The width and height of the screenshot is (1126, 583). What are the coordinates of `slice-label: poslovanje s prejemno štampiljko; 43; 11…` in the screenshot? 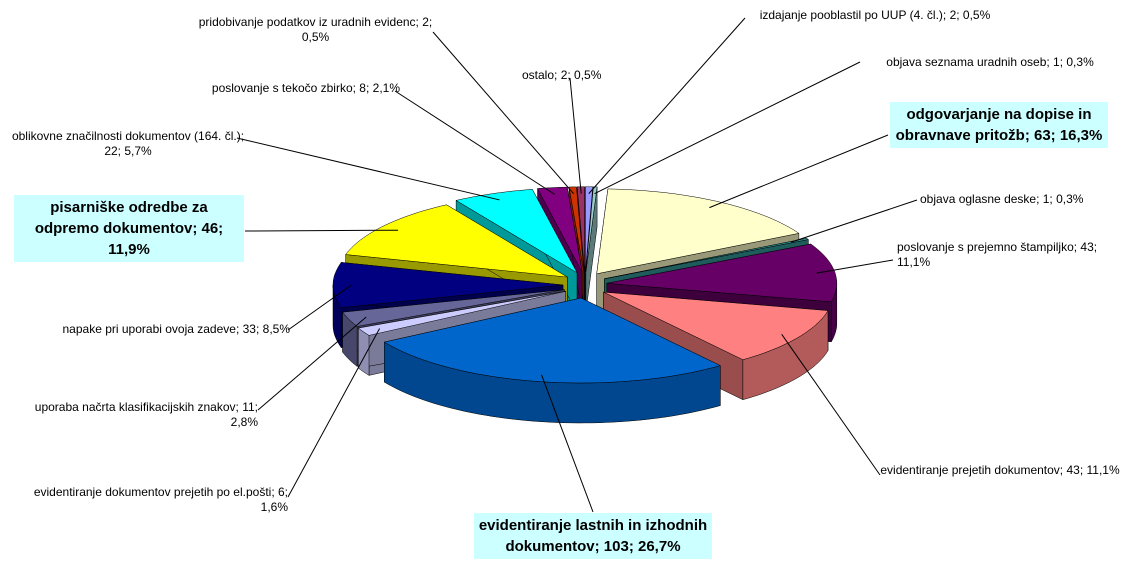 It's located at (997, 254).